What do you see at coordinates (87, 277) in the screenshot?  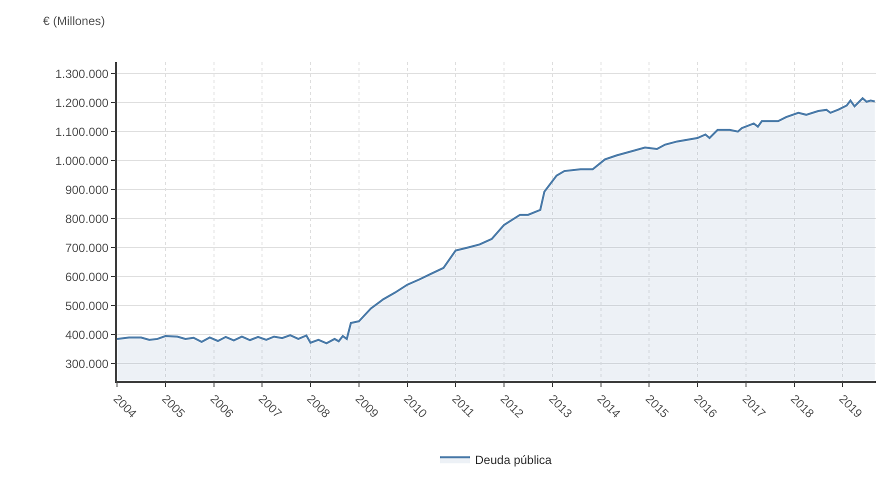 I see `y-tick-label: 600.000` at bounding box center [87, 277].